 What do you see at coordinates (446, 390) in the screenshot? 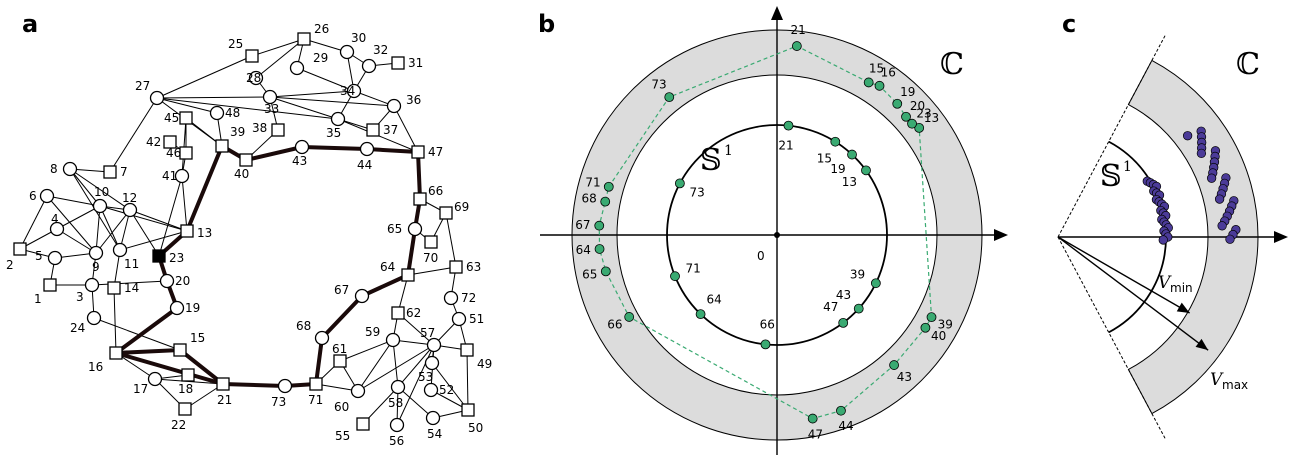
I see `graph-node-label: 52` at bounding box center [446, 390].